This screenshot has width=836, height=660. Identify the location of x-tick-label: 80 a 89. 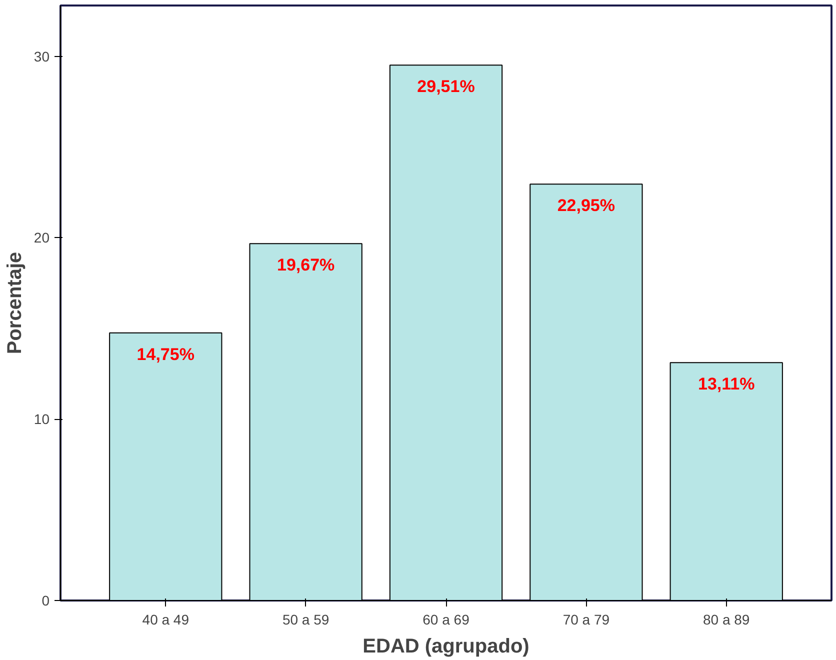
(726, 620).